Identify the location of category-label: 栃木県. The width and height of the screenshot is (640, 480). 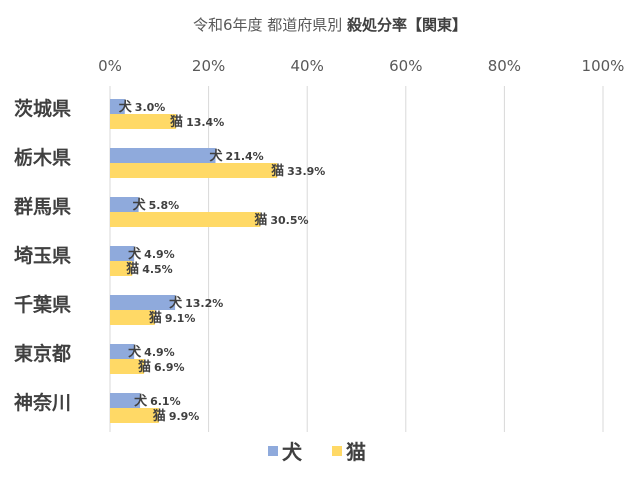
(42, 157).